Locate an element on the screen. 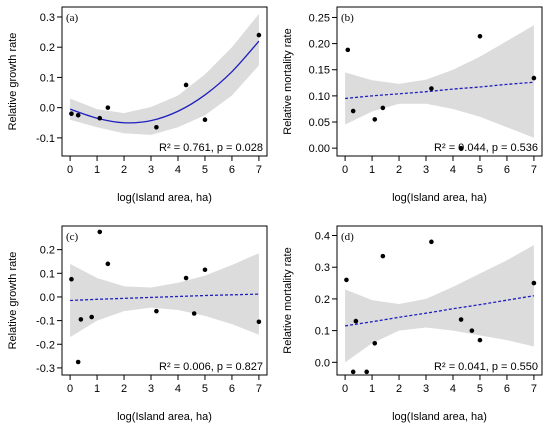  annotation: R² = 0.041, p = 0.550 is located at coordinates (486, 367).